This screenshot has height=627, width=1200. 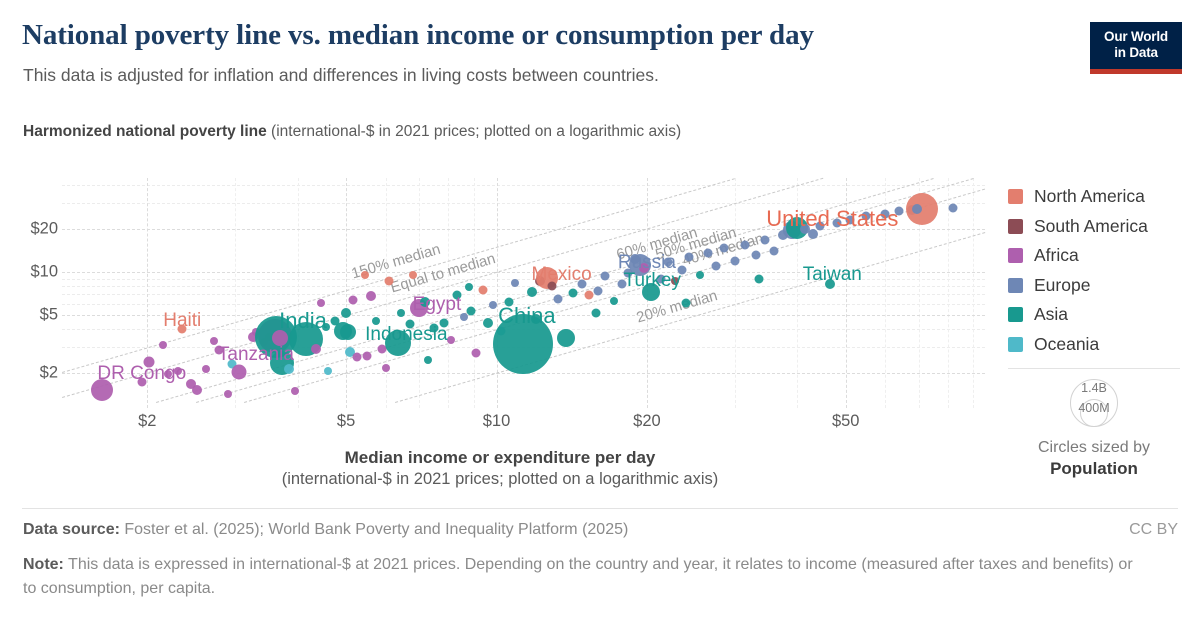 I want to click on license-label: CC BY, so click(x=1153, y=529).